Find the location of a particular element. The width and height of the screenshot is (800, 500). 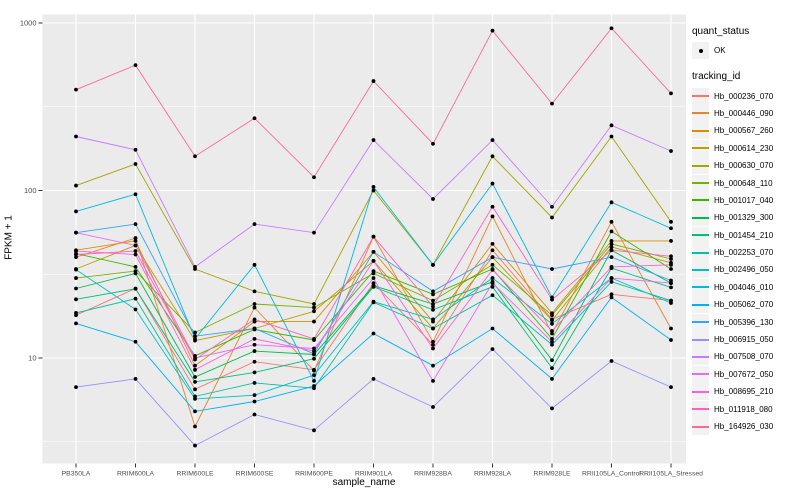

legend-item-tracking-id: Hb_000648_110 is located at coordinates (745, 183).